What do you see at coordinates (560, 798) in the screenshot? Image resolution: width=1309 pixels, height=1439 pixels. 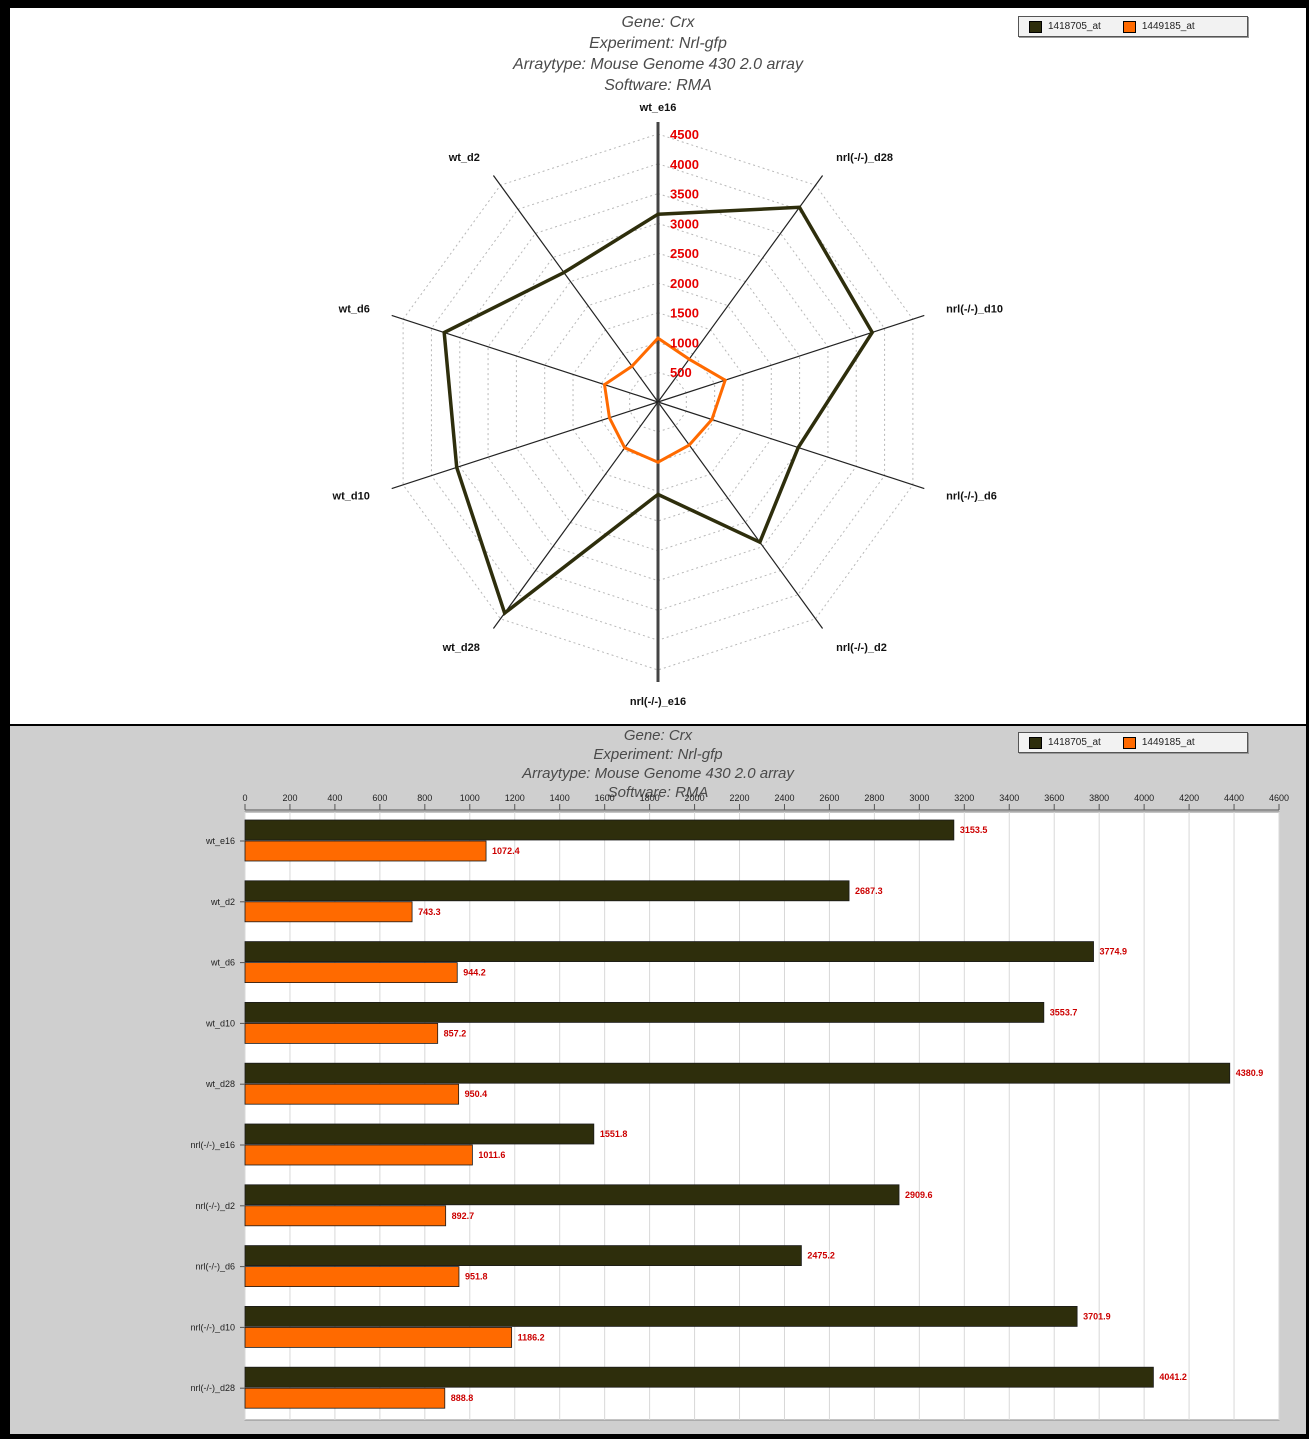 I see `bar-x-tick-label: 1400` at bounding box center [560, 798].